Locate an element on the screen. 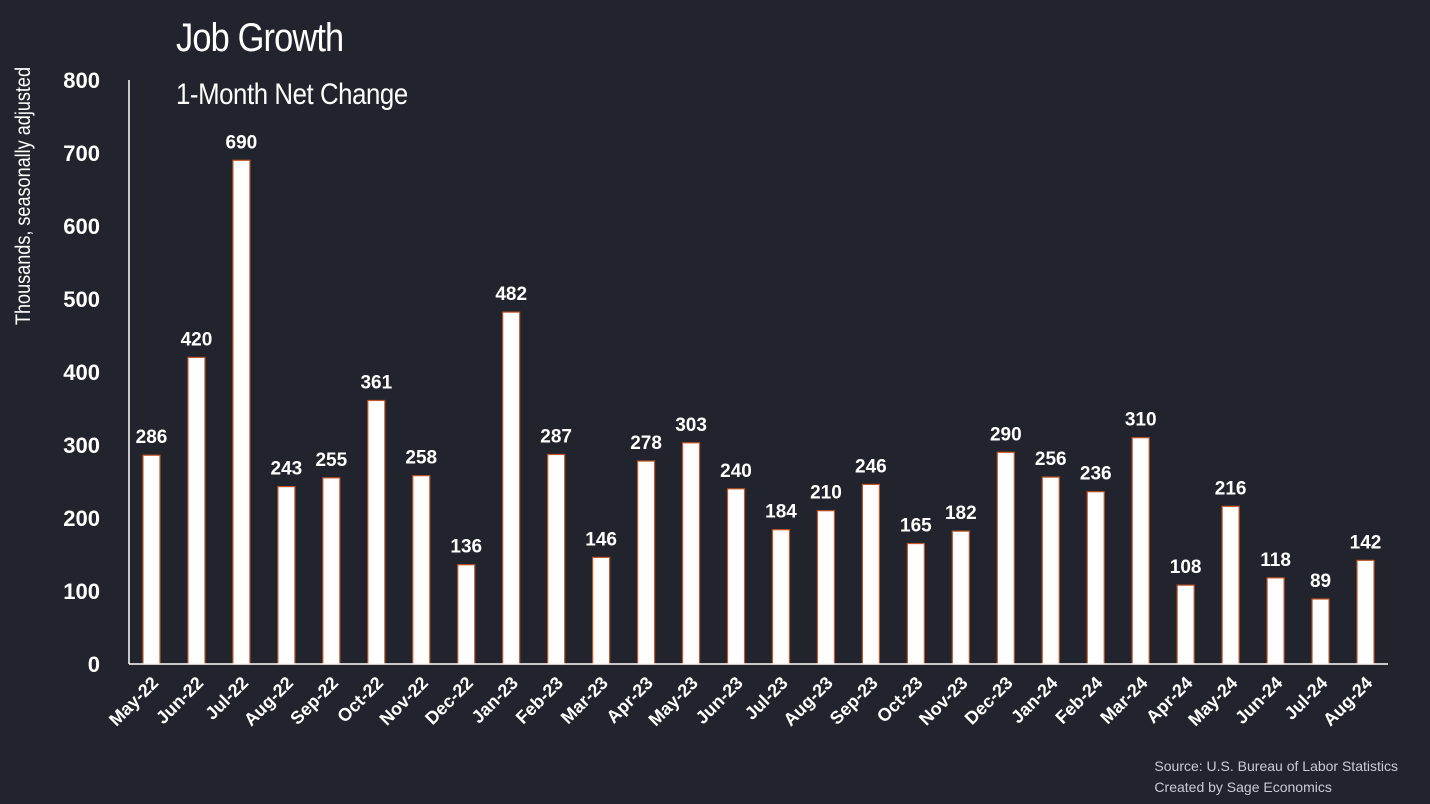 This screenshot has height=804, width=1430. bar-value-label: 286 is located at coordinates (152, 437).